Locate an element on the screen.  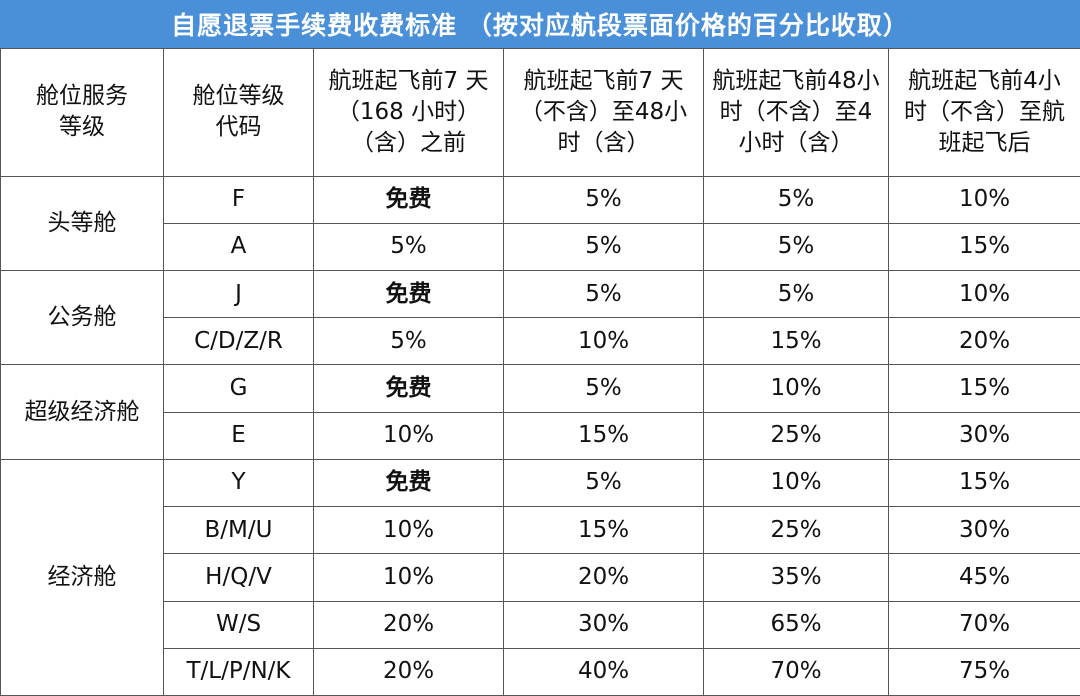
cabin-code-cell: G is located at coordinates (238, 388).